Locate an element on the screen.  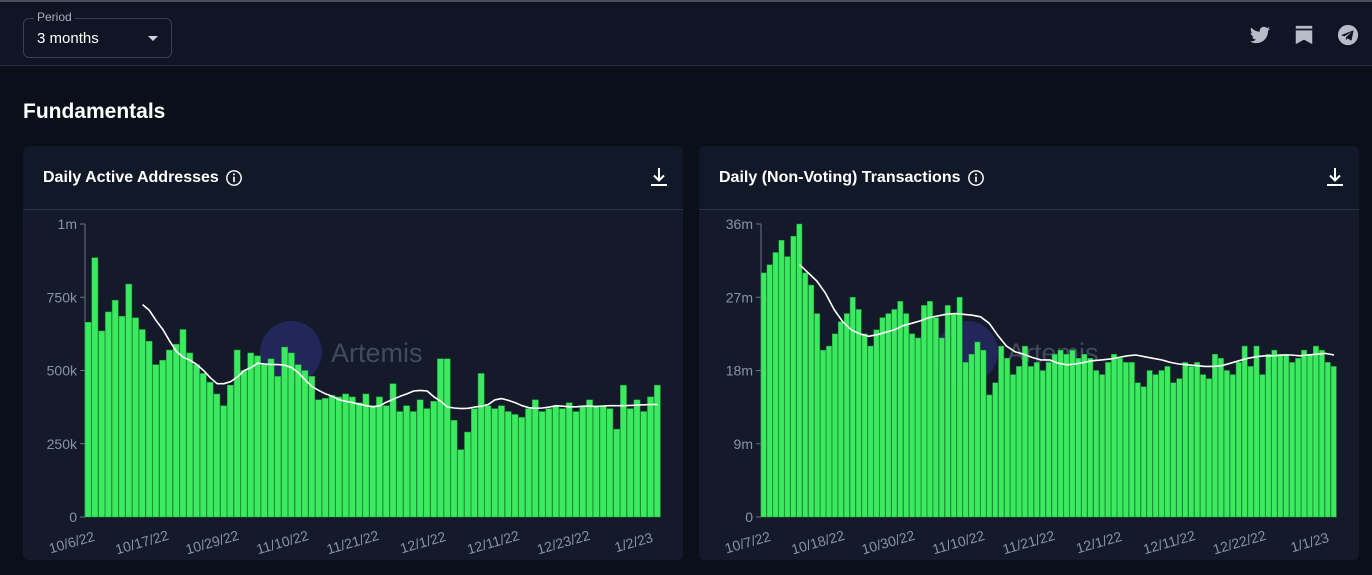
artemis-logo-icon is located at coordinates (291, 352).